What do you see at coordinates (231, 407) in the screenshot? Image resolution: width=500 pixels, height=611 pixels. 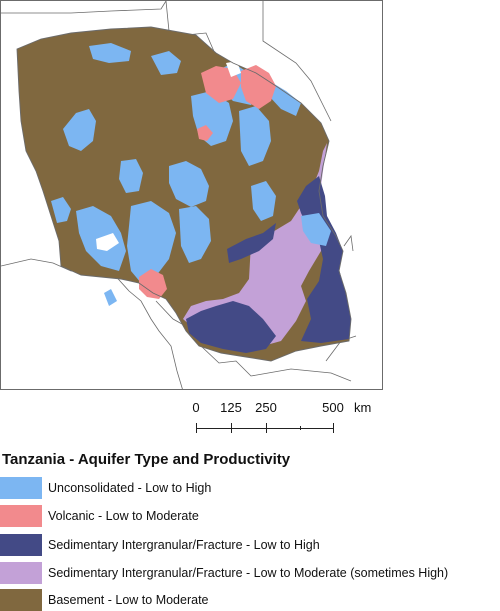 I see `scale-label-125: 125` at bounding box center [231, 407].